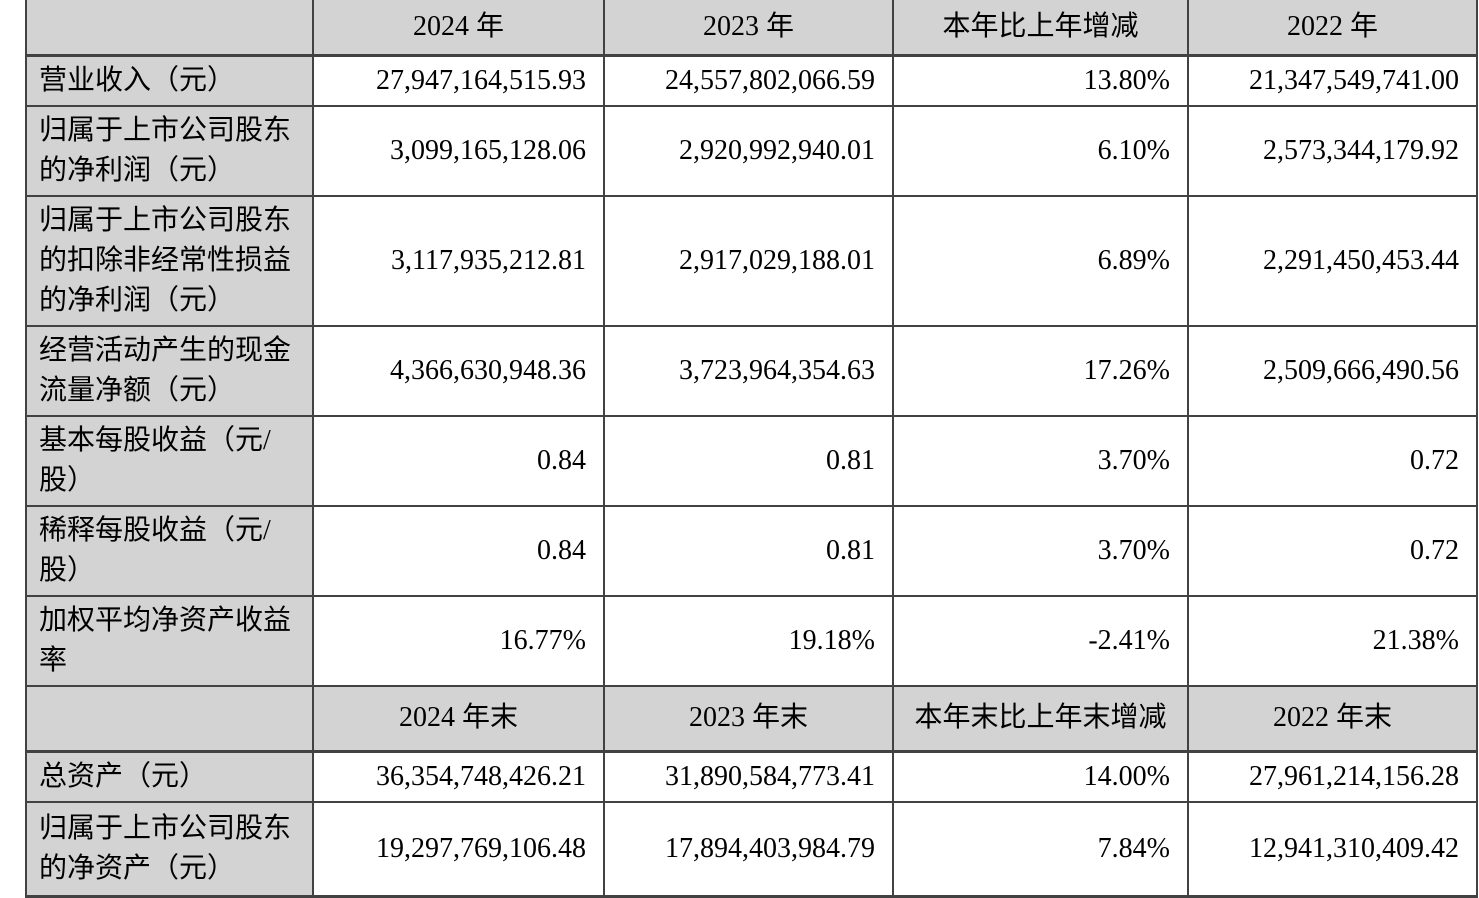 This screenshot has height=898, width=1479. What do you see at coordinates (458, 640) in the screenshot?
I see `cell-value: 16.77%` at bounding box center [458, 640].